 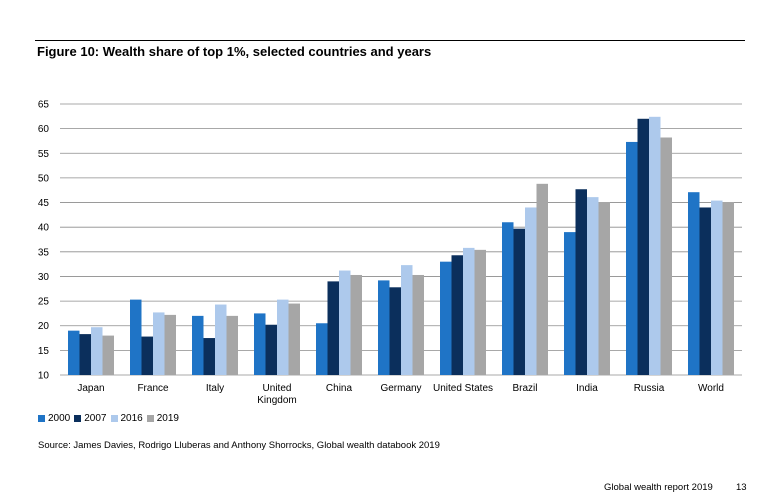 What do you see at coordinates (741, 487) in the screenshot?
I see `page-number: 13` at bounding box center [741, 487].